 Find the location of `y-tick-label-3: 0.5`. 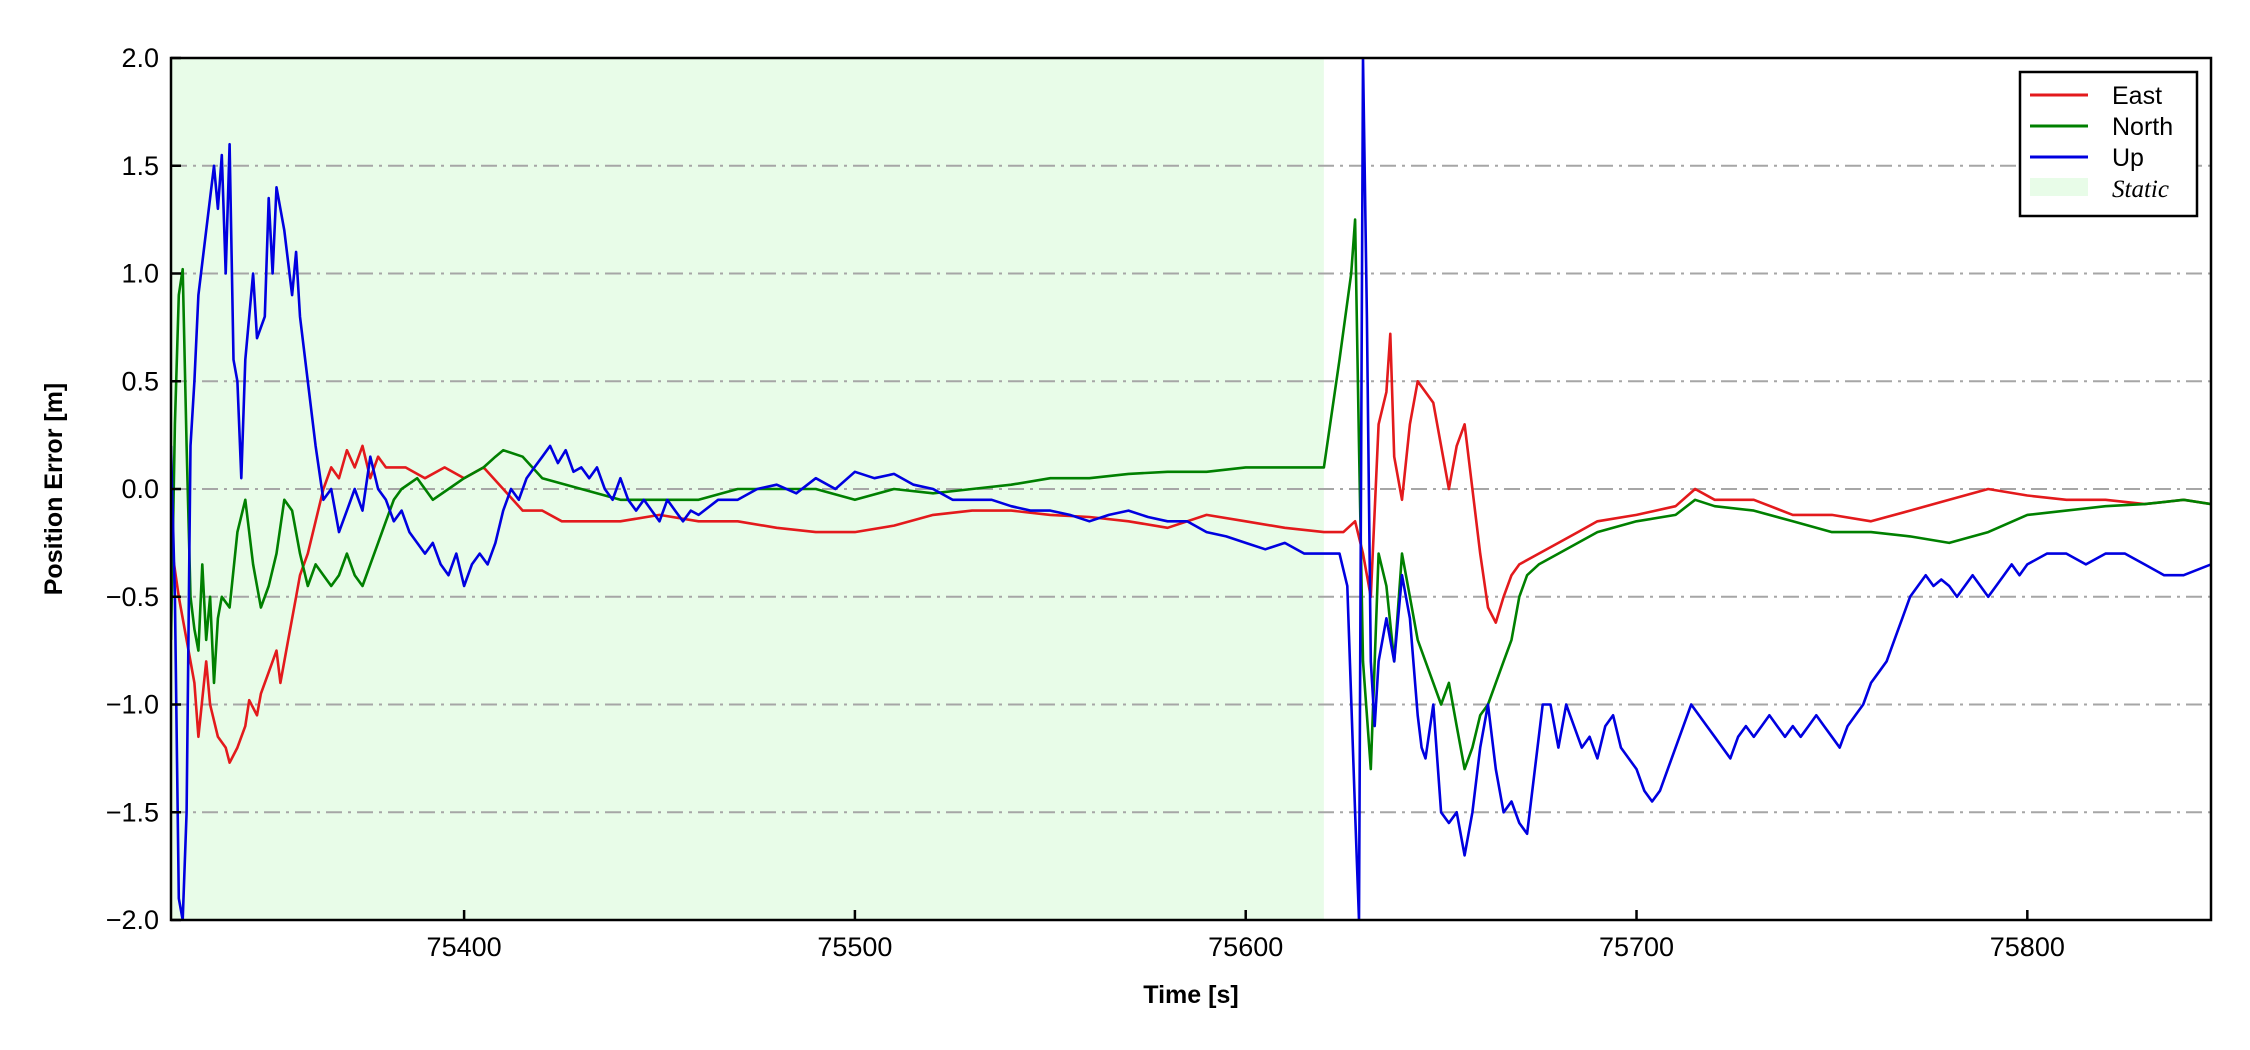

y-tick-label-3: 0.5 is located at coordinates (140, 381).